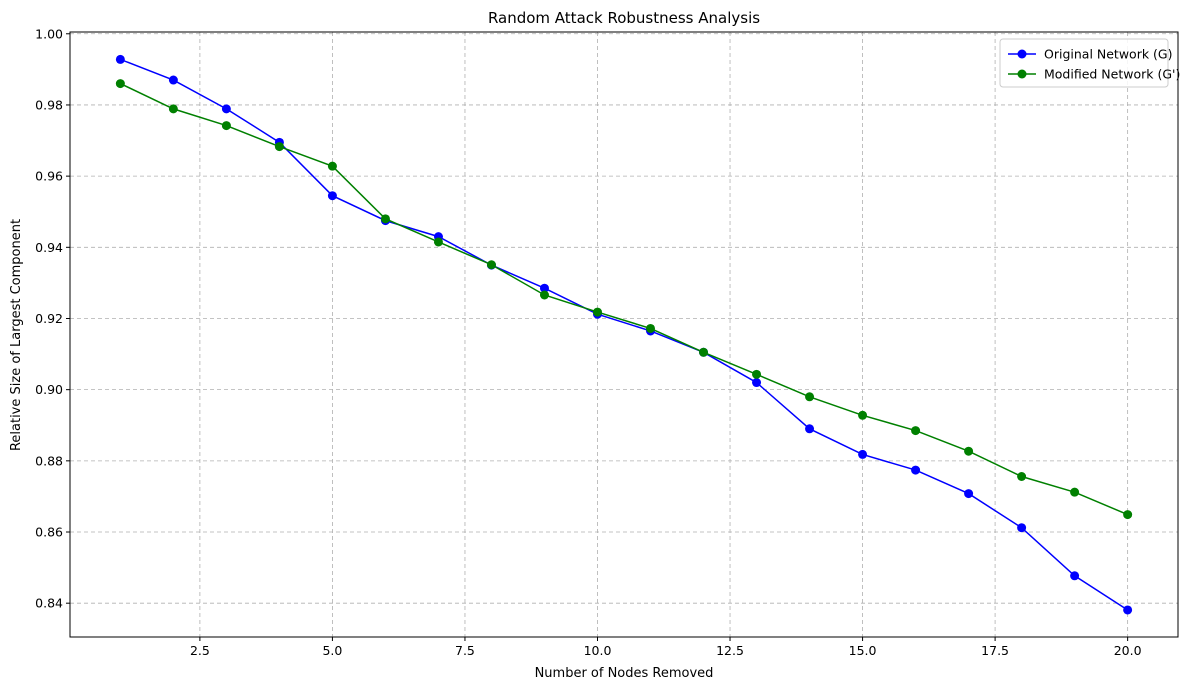 The height and width of the screenshot is (690, 1189). What do you see at coordinates (49, 247) in the screenshot?
I see `y-tick-label: 0.94` at bounding box center [49, 247].